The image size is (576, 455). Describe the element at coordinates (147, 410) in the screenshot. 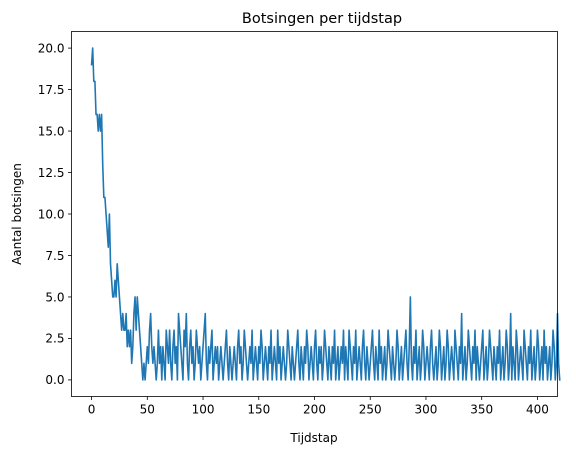

I see `x-tick-label: 50` at that location.